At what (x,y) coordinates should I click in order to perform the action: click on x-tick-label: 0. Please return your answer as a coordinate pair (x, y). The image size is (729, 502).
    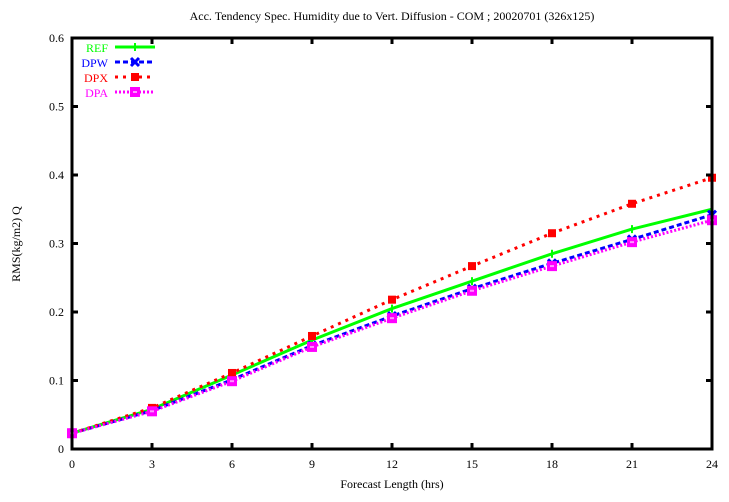
    Looking at the image, I should click on (72, 464).